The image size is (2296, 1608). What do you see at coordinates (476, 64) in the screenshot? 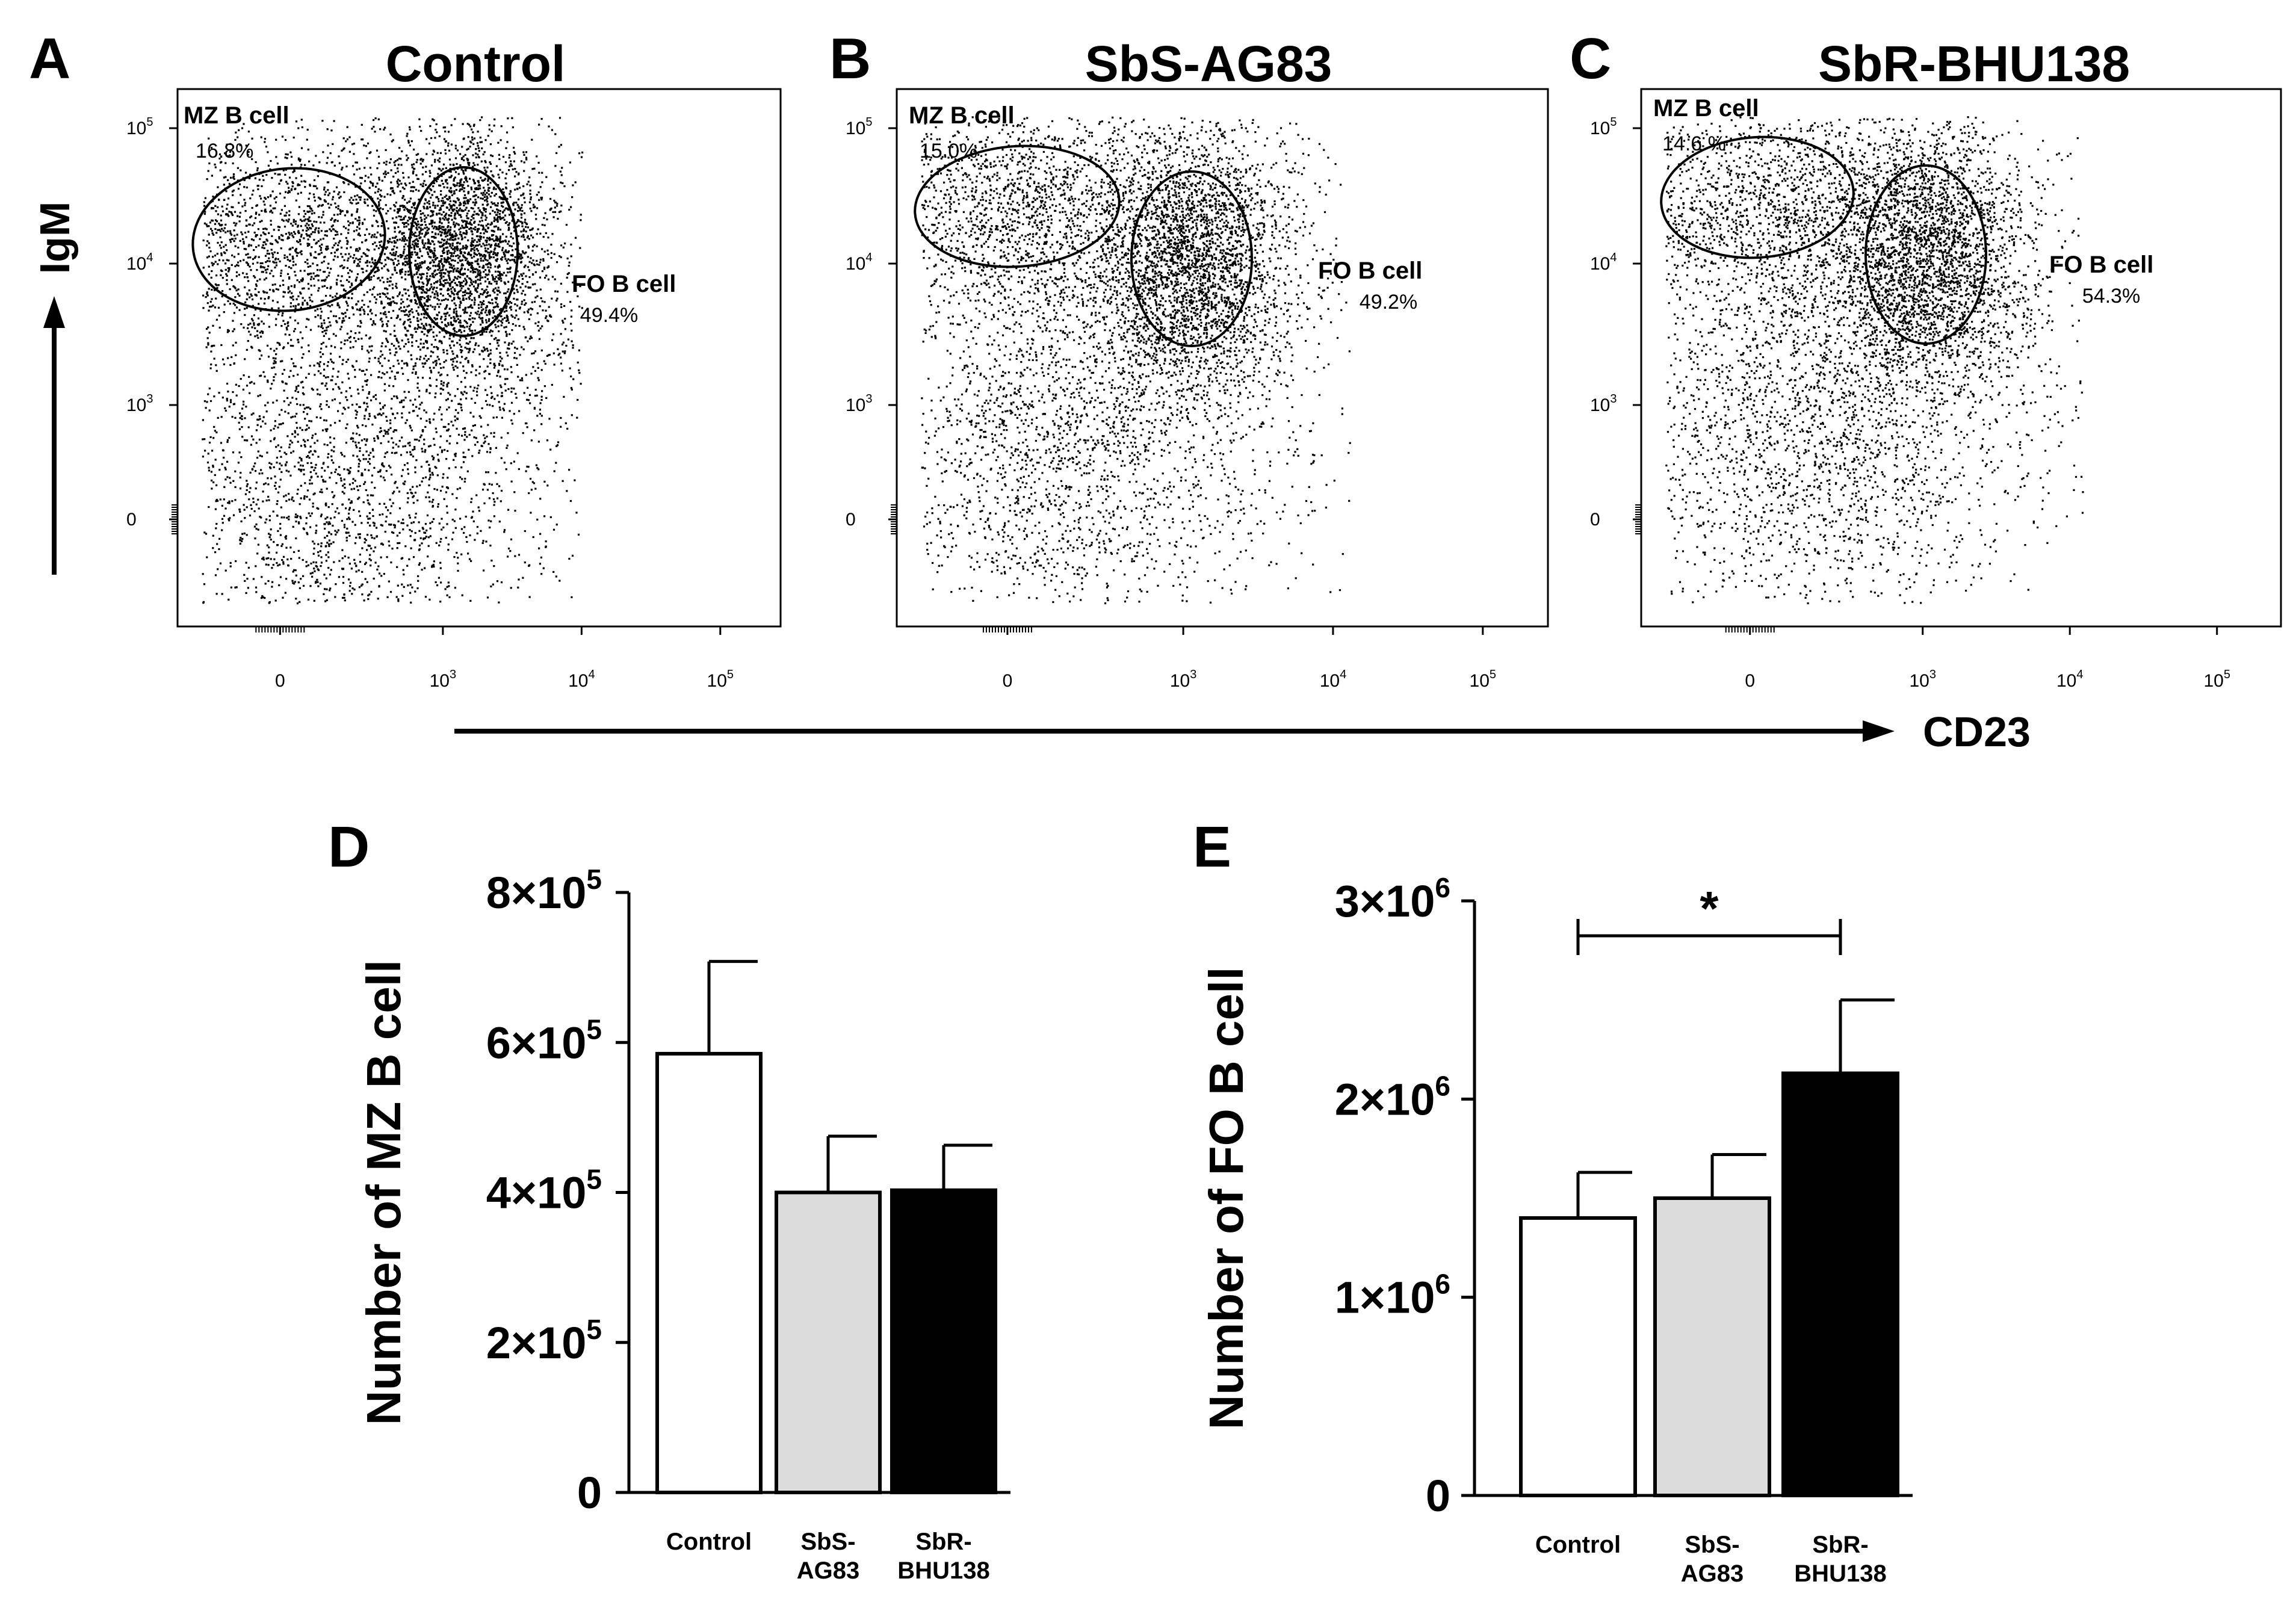
I see `panel-title: Control` at bounding box center [476, 64].